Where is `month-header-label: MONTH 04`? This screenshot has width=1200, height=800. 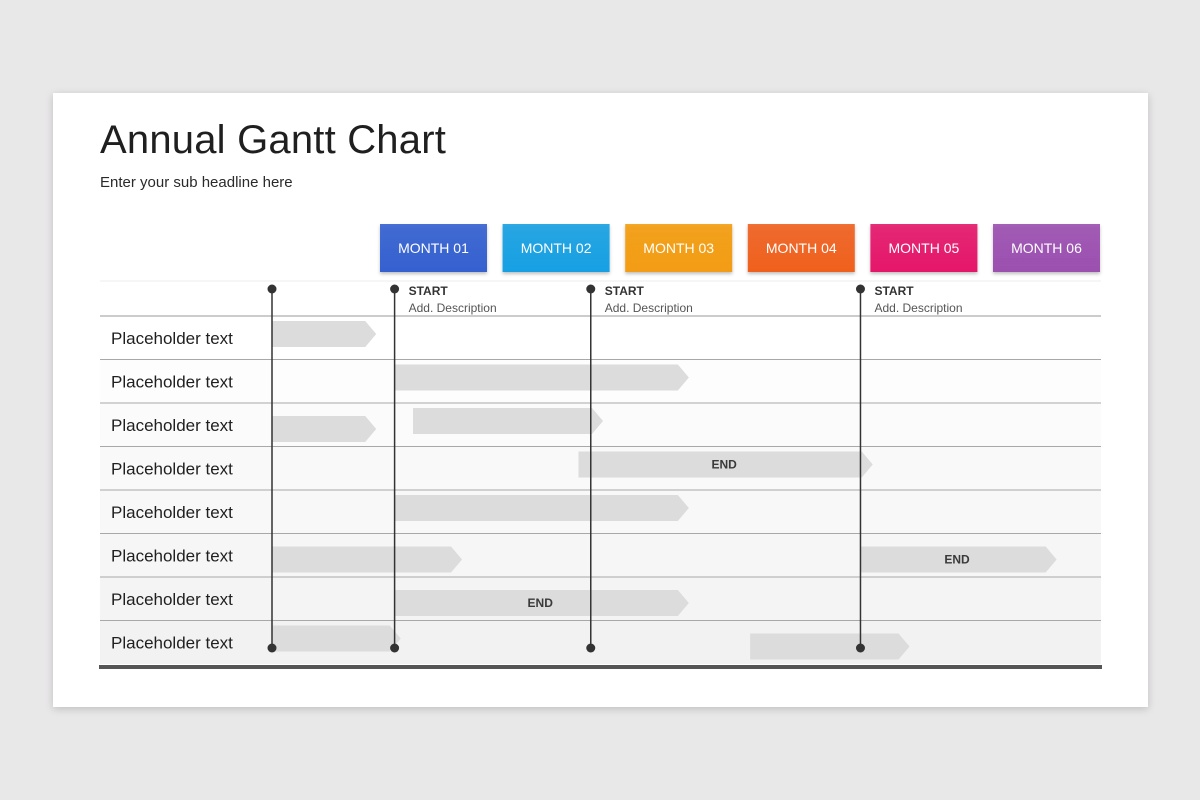 month-header-label: MONTH 04 is located at coordinates (801, 248).